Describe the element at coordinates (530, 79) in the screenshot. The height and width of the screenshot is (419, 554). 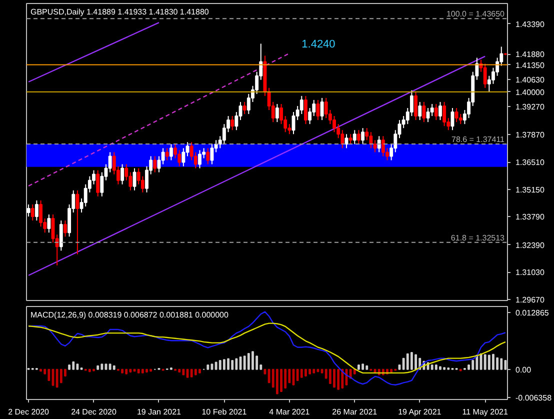
I see `y-tick-label: 1.40630` at that location.